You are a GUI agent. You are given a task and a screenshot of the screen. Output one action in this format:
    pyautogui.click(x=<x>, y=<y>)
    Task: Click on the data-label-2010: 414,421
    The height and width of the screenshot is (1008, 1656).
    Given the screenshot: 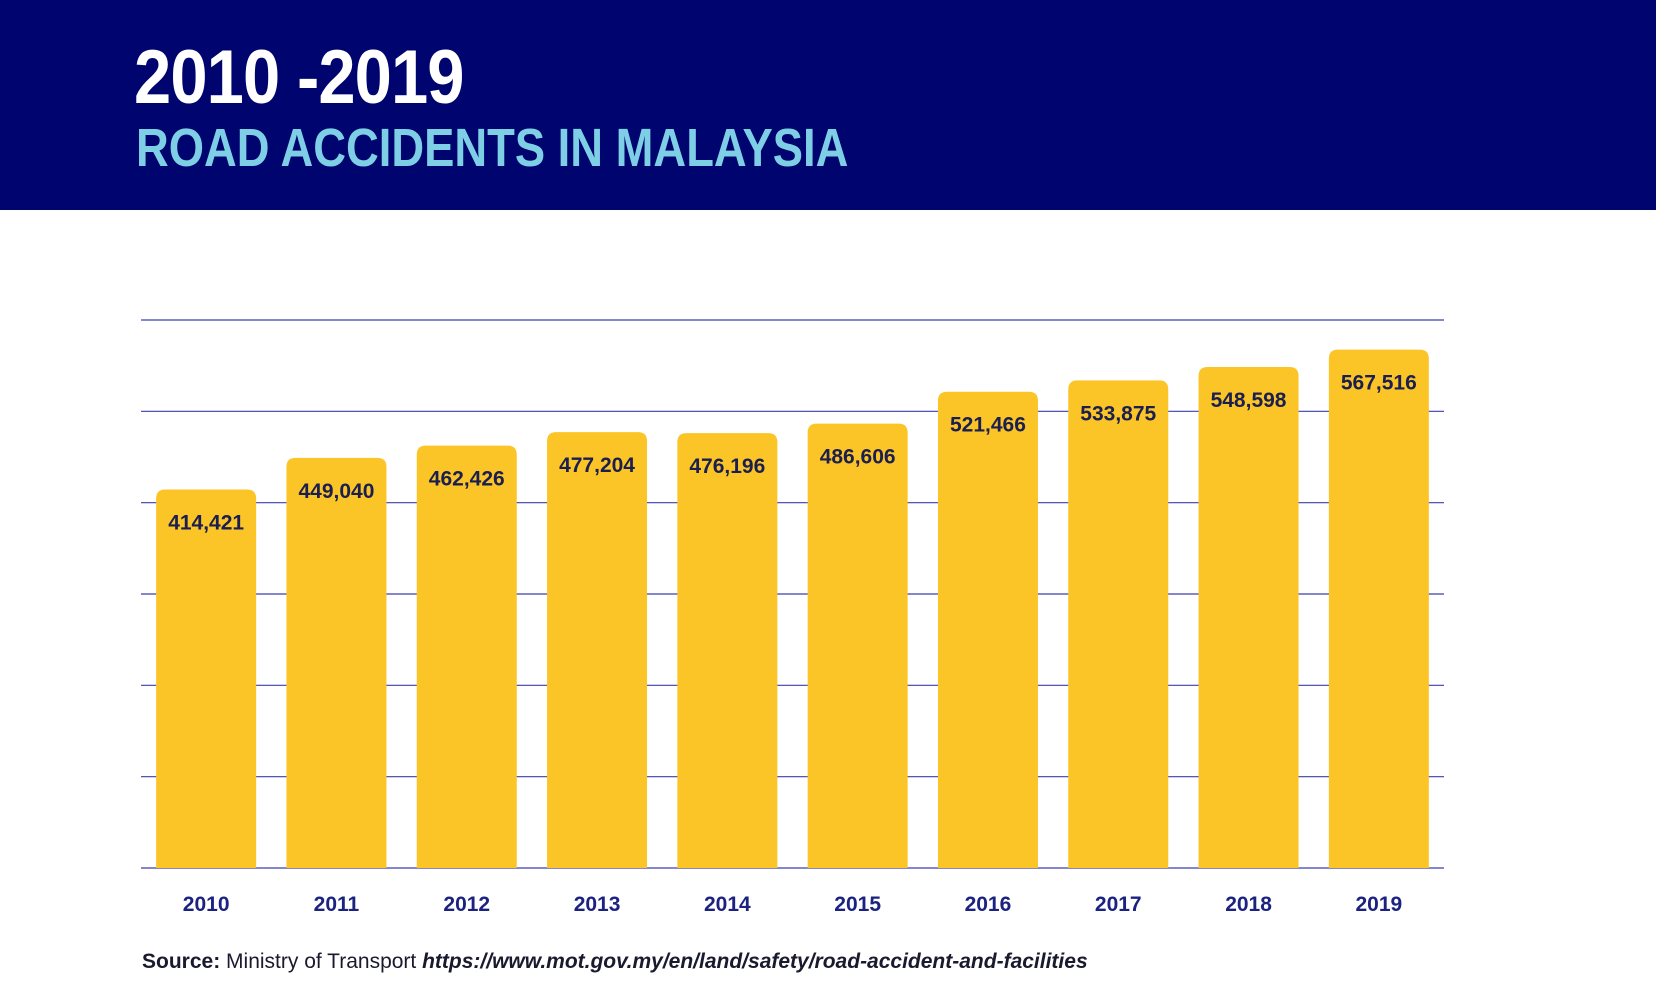 What is the action you would take?
    pyautogui.click(x=206, y=522)
    